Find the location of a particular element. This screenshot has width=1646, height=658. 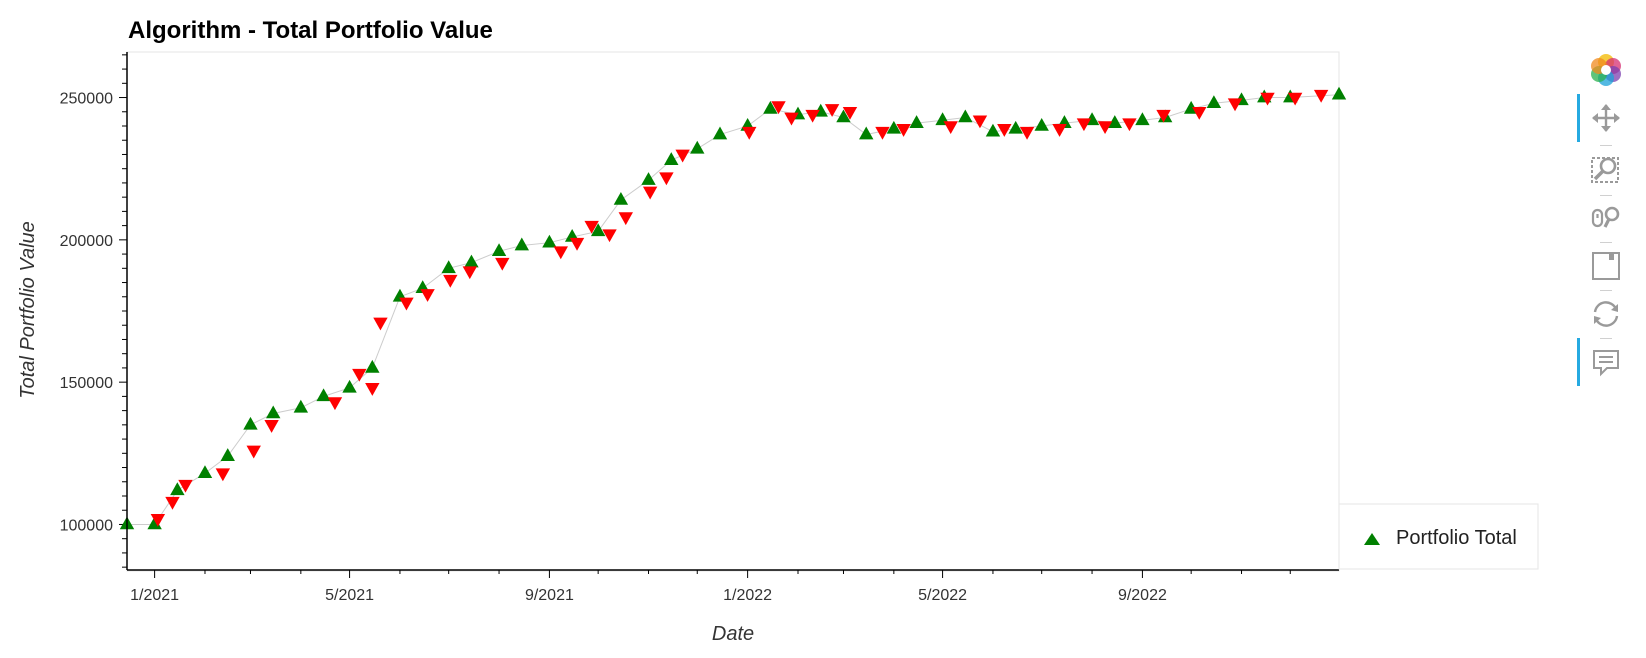

x-tick-label: 9/2022 is located at coordinates (1142, 595).